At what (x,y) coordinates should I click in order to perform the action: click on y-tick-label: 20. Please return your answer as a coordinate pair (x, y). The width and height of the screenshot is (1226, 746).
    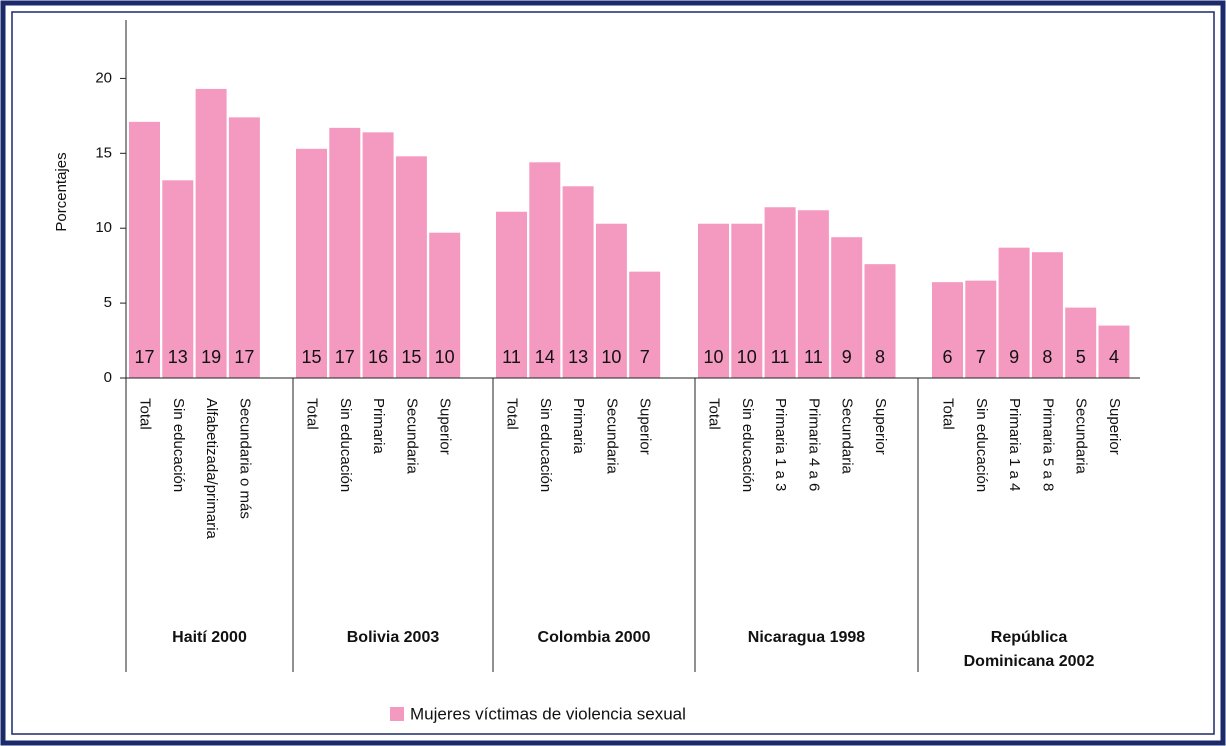
    Looking at the image, I should click on (103, 77).